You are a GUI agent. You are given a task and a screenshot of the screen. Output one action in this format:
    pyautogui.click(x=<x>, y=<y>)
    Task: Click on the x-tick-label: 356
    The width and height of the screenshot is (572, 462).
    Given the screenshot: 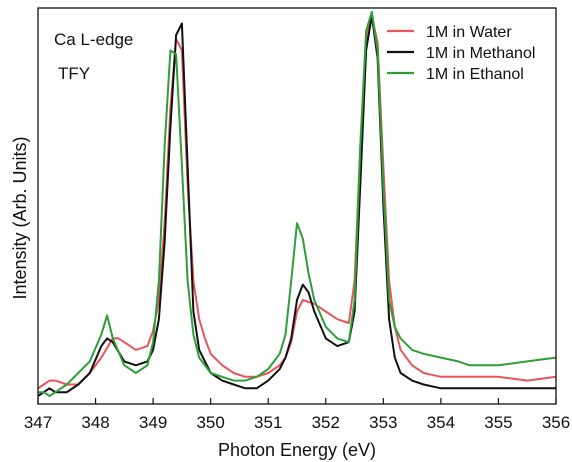 What is the action you would take?
    pyautogui.click(x=556, y=422)
    